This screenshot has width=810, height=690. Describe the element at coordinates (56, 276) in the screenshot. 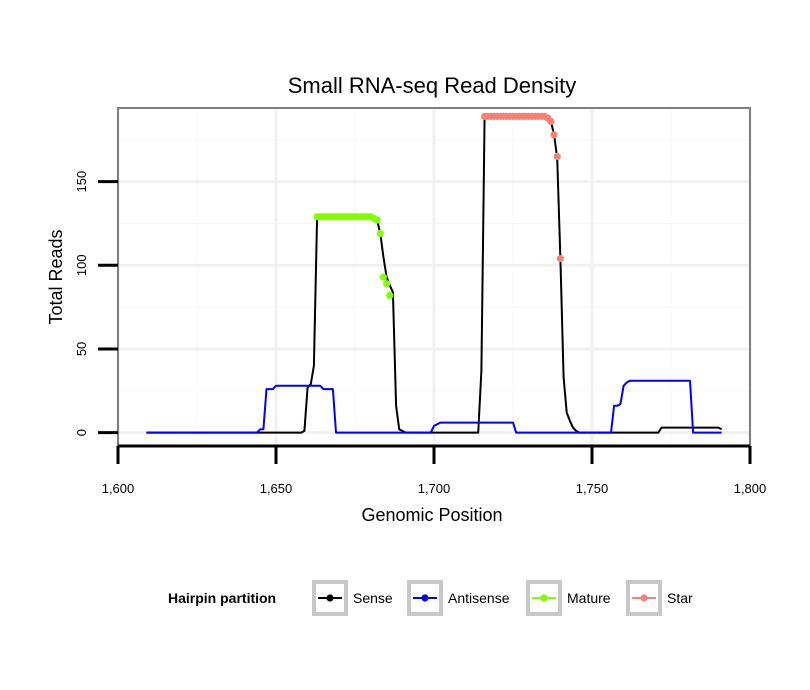

I see `y-axis-title: Total Reads` at that location.